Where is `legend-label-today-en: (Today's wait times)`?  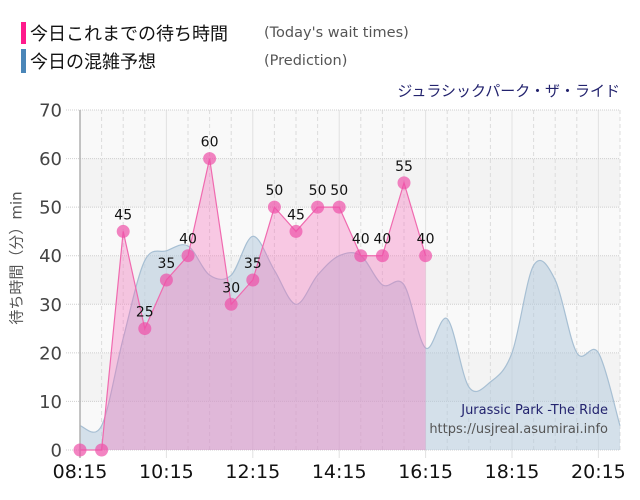
legend-label-today-en: (Today's wait times) is located at coordinates (336, 33).